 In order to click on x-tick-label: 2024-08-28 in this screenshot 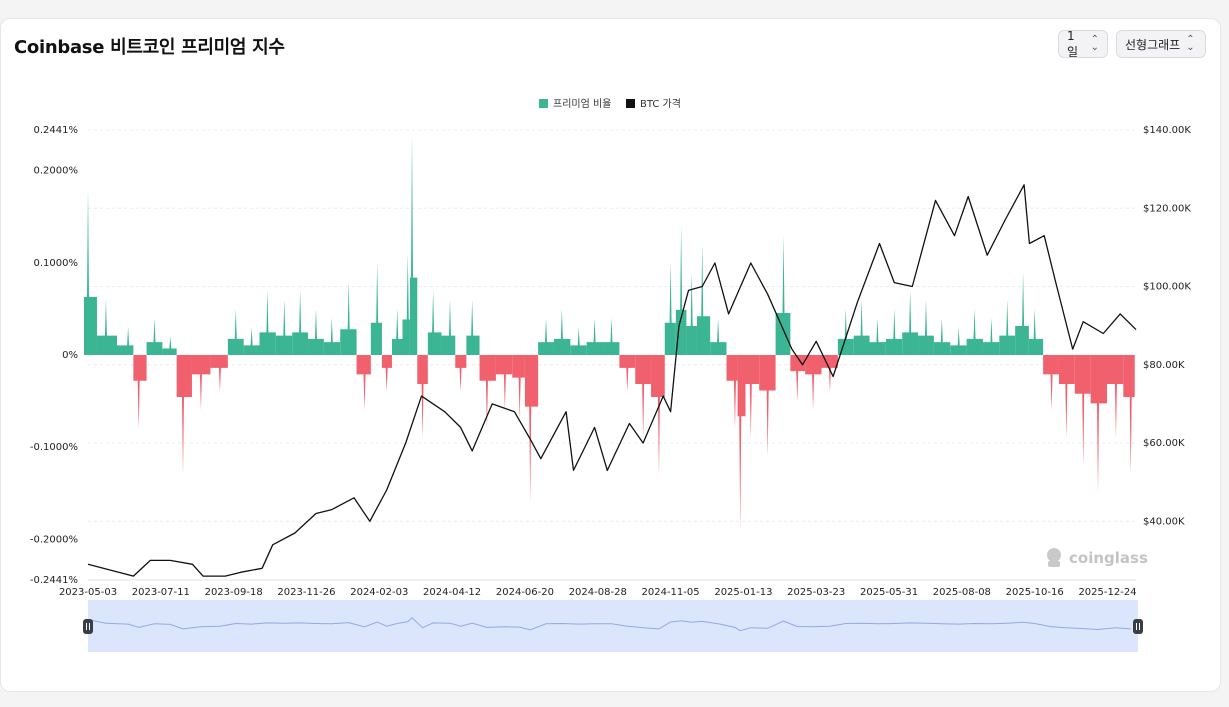, I will do `click(598, 592)`.